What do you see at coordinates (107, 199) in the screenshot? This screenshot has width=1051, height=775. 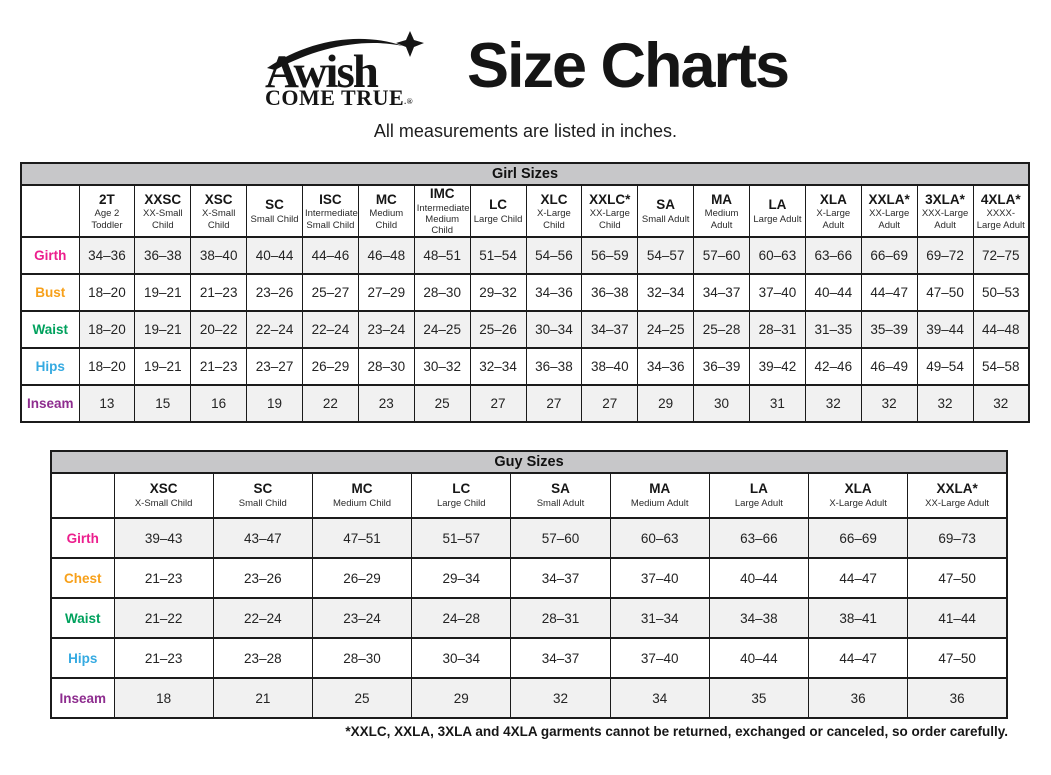 I see `size-code: 2T` at bounding box center [107, 199].